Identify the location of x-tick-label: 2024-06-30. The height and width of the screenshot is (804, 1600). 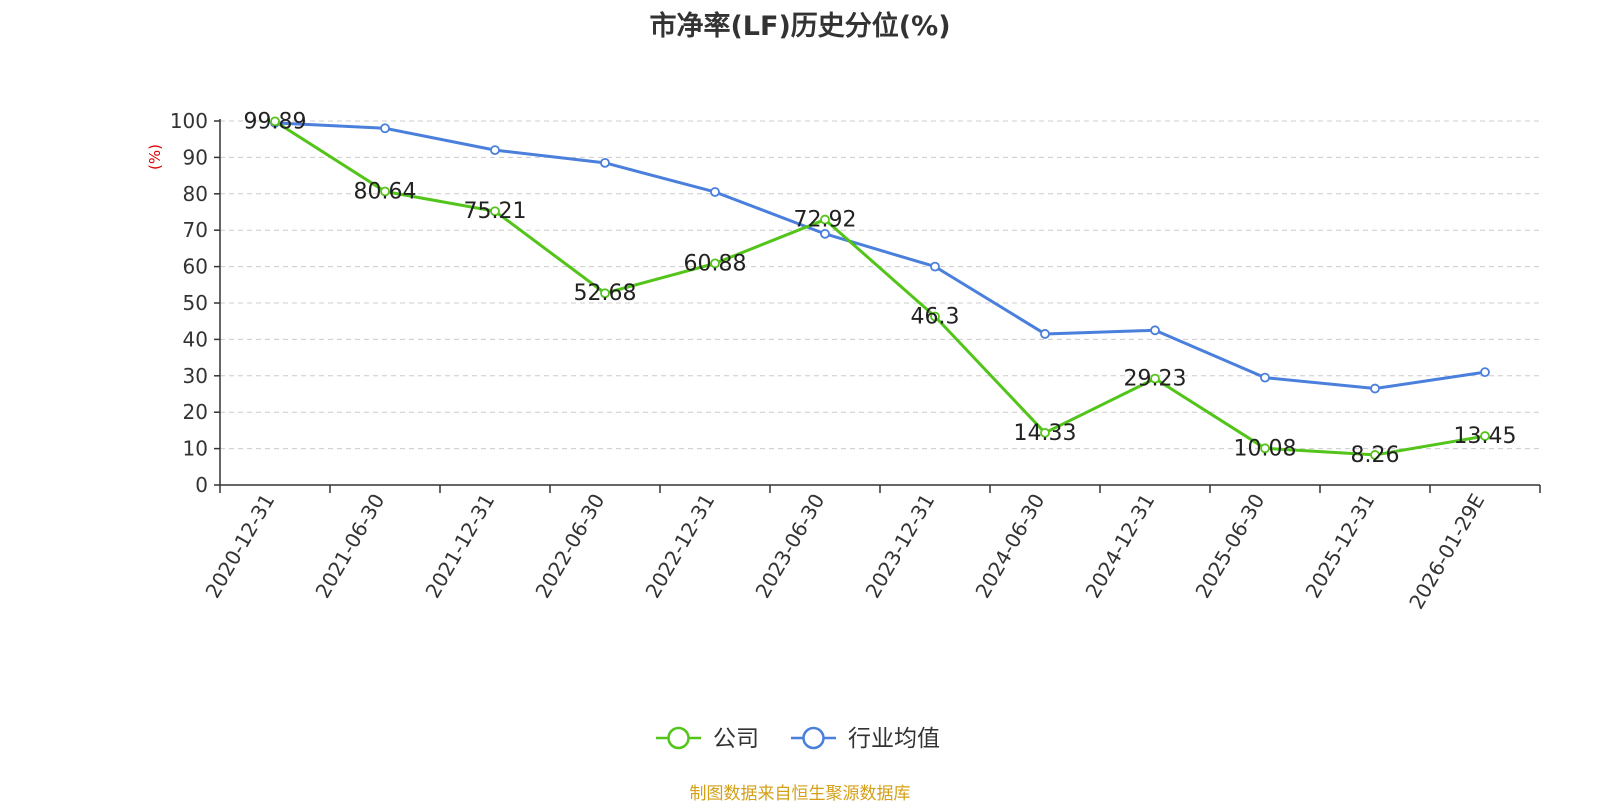
(1009, 546).